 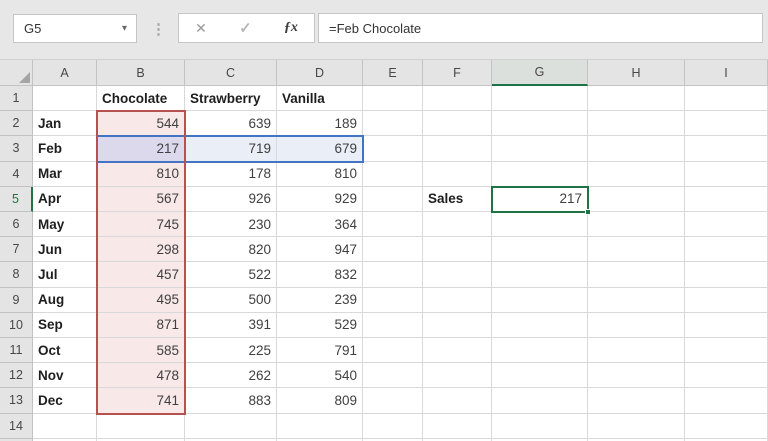 What do you see at coordinates (393, 250) in the screenshot?
I see `cell-E7` at bounding box center [393, 250].